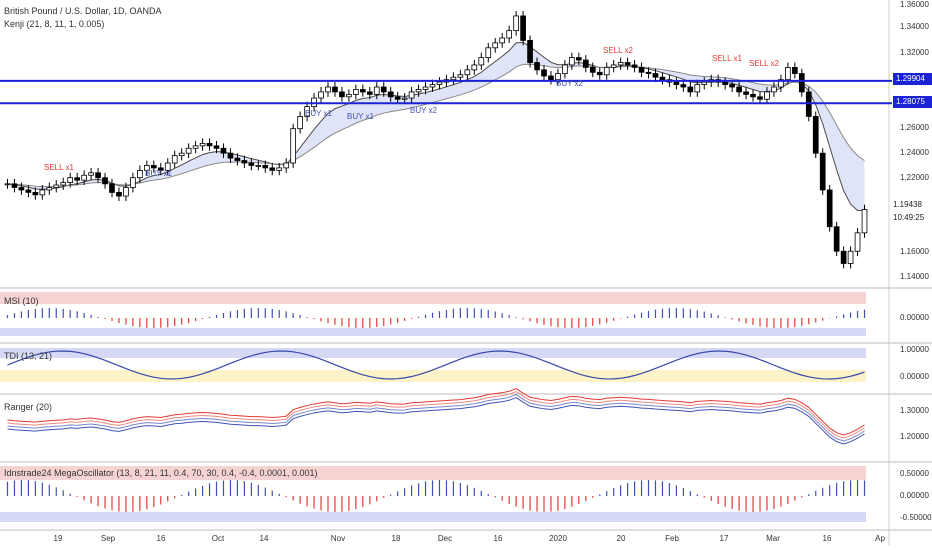 This screenshot has height=550, width=932. I want to click on date-tick: Mar, so click(773, 538).